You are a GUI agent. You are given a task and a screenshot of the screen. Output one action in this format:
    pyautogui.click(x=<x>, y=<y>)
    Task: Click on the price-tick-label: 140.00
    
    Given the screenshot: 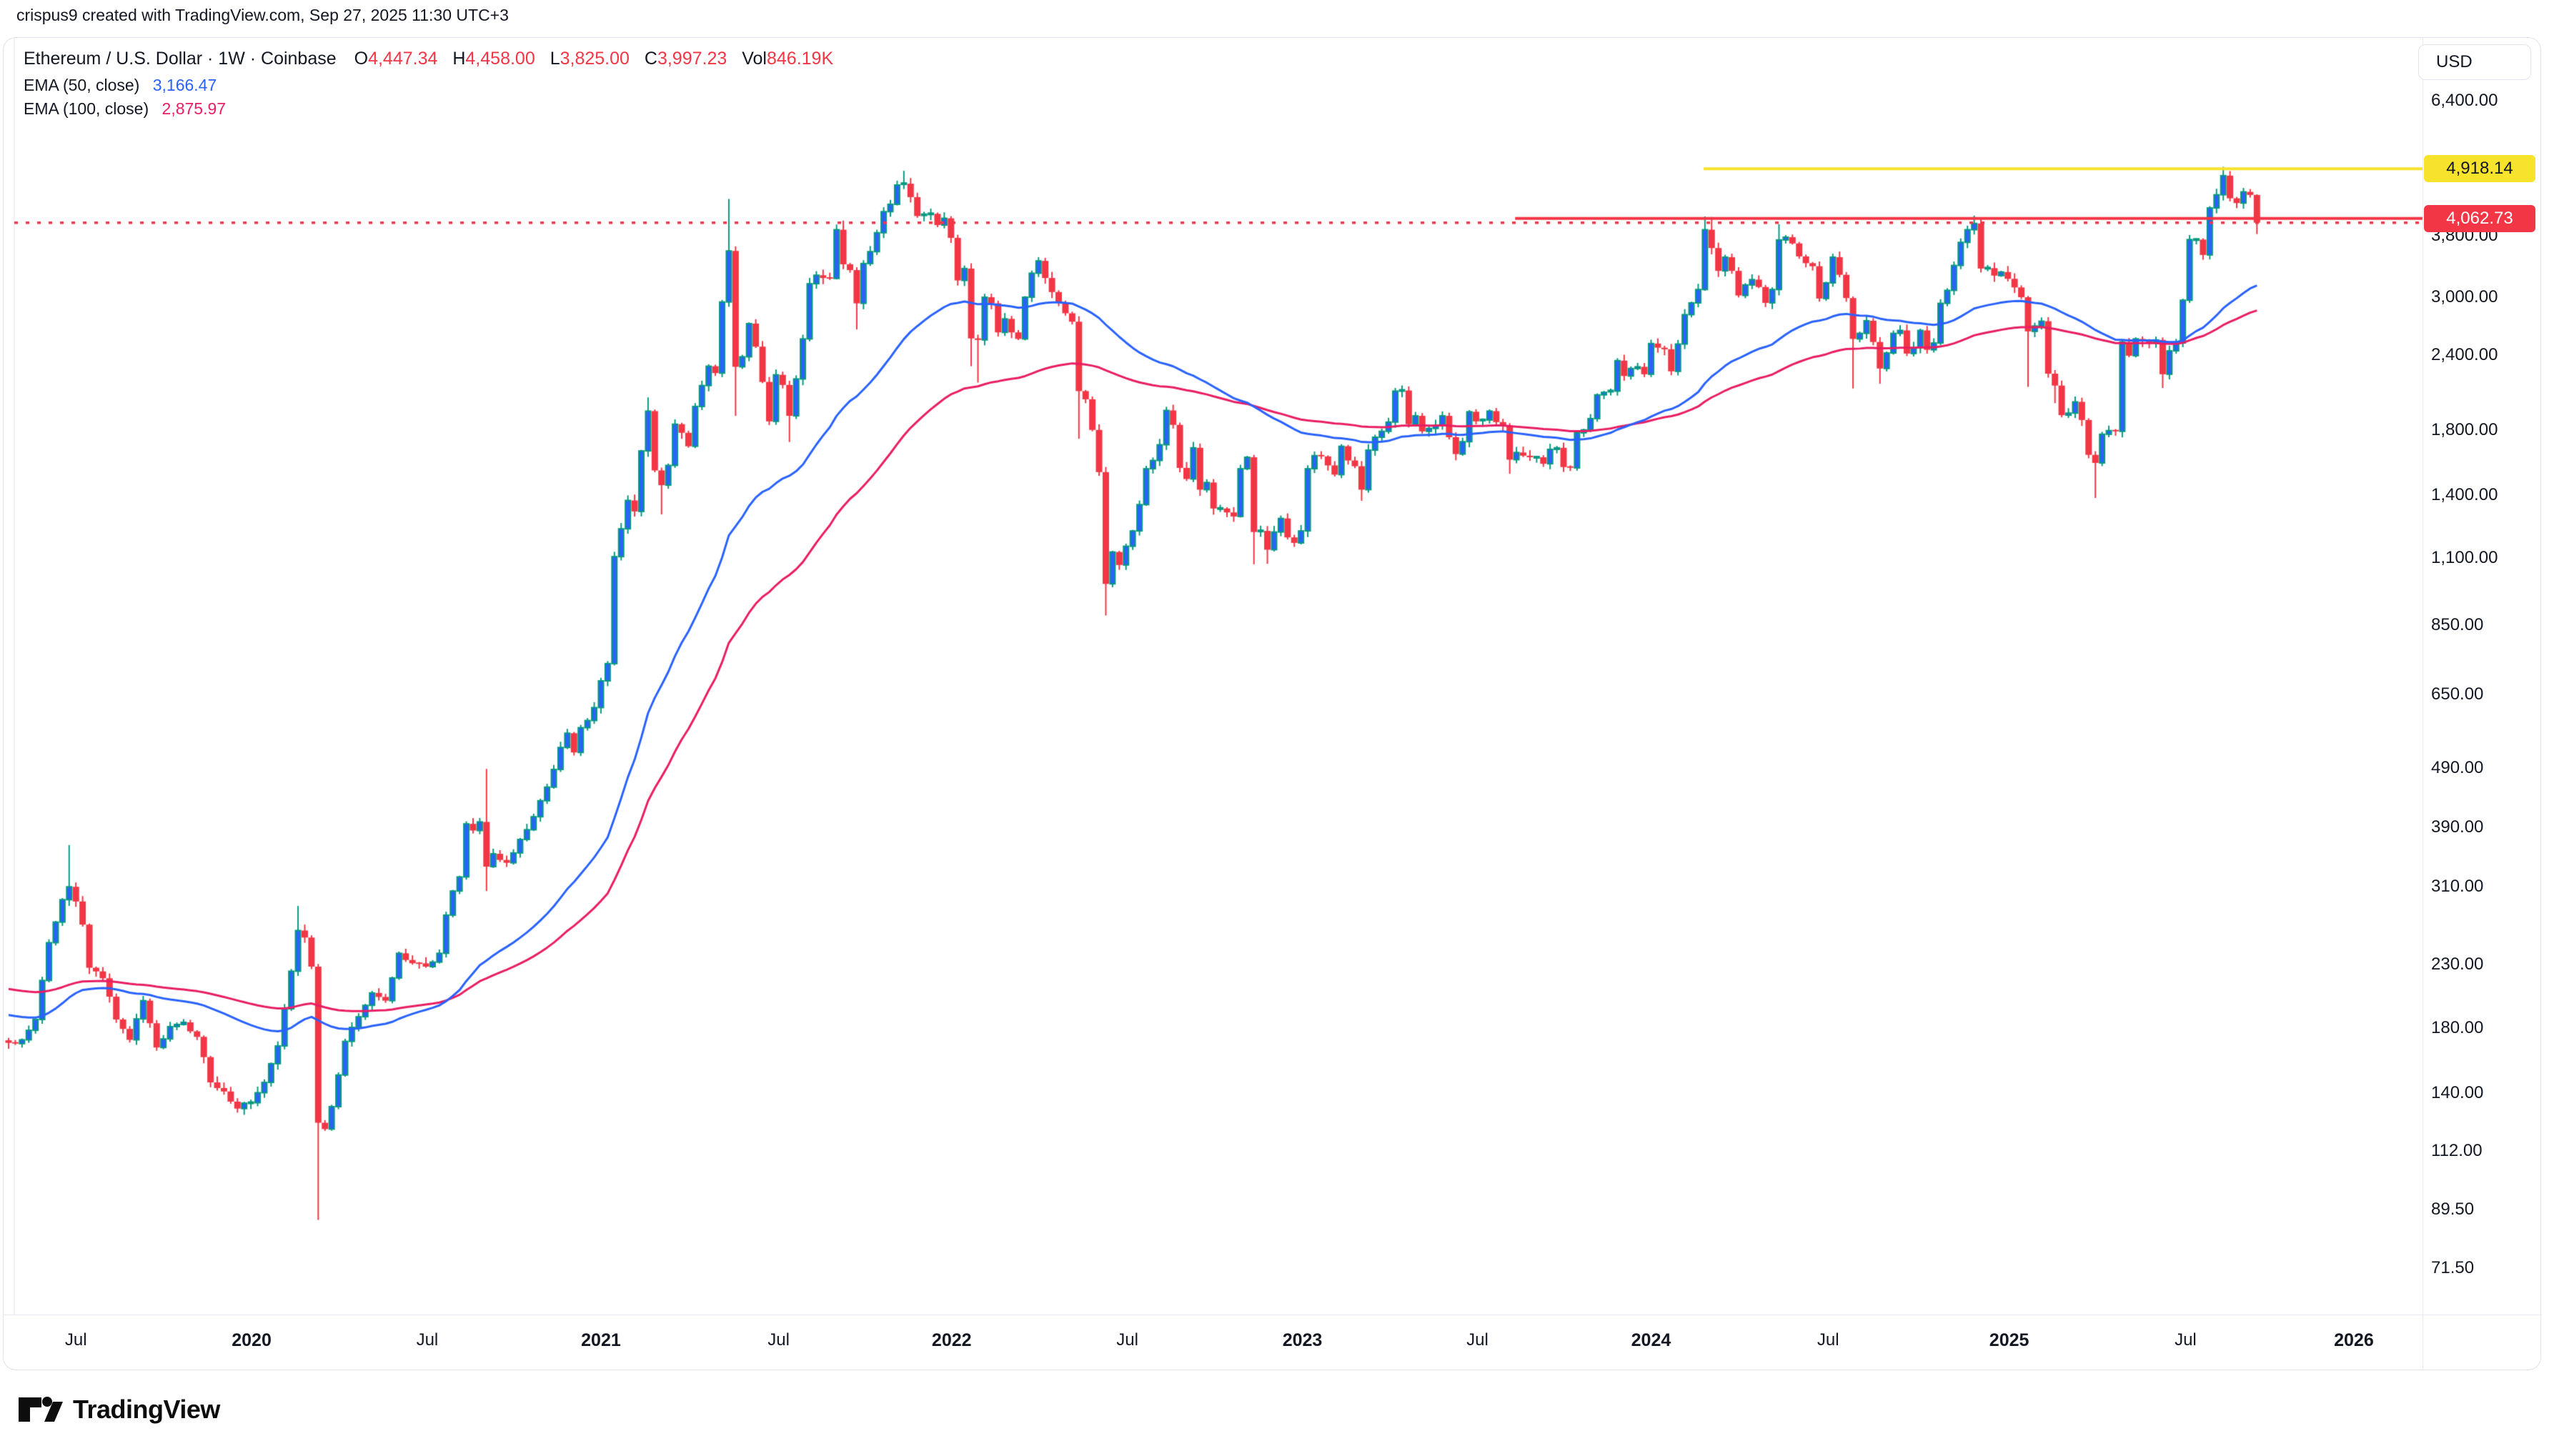 What is the action you would take?
    pyautogui.click(x=2457, y=1093)
    